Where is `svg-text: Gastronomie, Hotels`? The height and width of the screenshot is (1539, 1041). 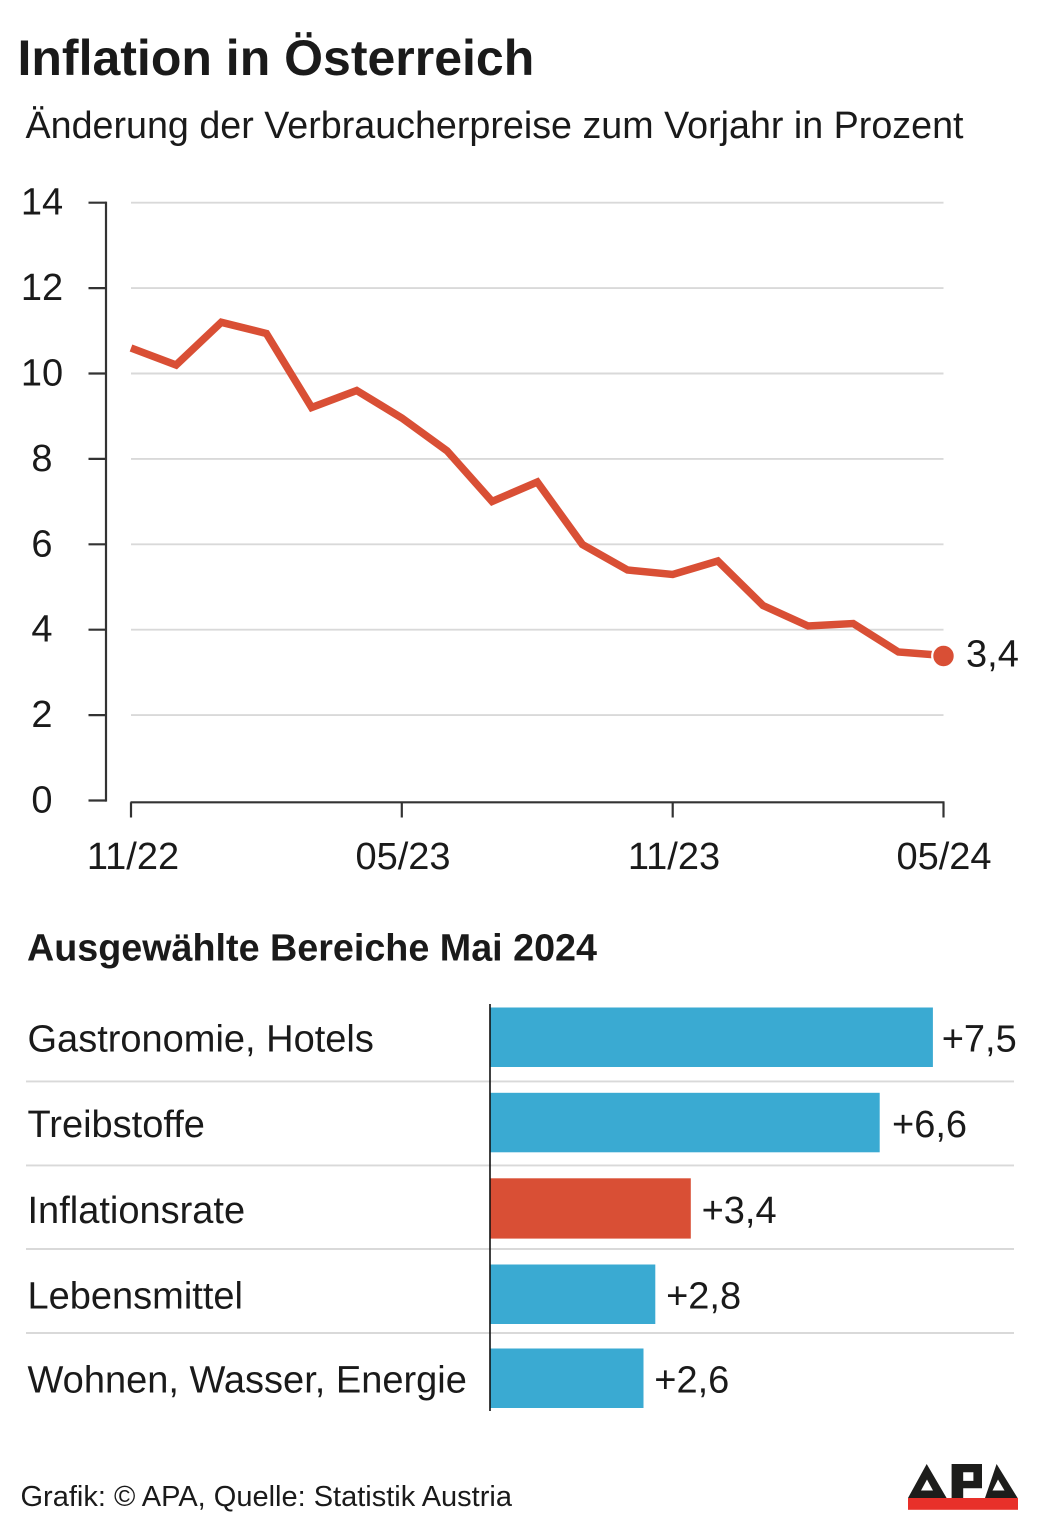
svg-text: Gastronomie, Hotels is located at coordinates (201, 1040).